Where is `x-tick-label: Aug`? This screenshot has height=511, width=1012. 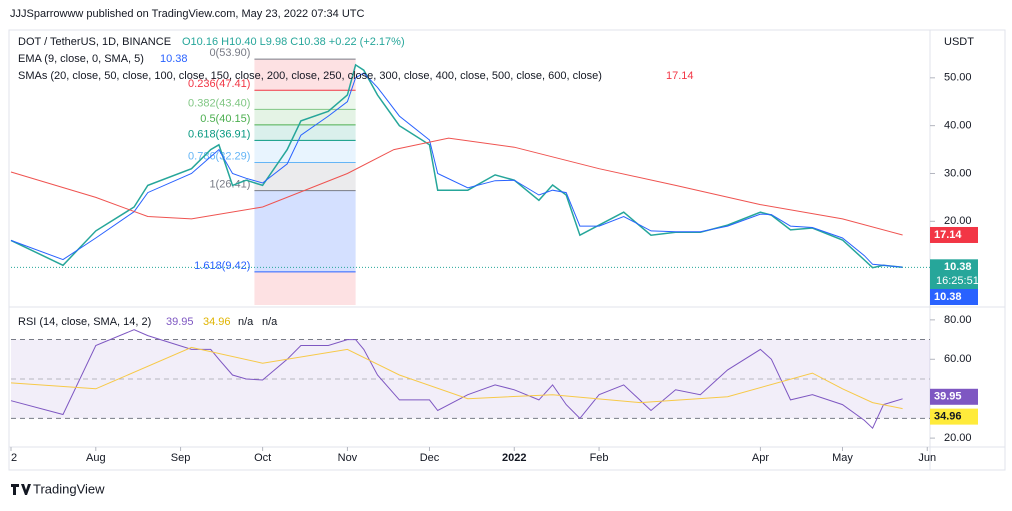 x-tick-label: Aug is located at coordinates (96, 458).